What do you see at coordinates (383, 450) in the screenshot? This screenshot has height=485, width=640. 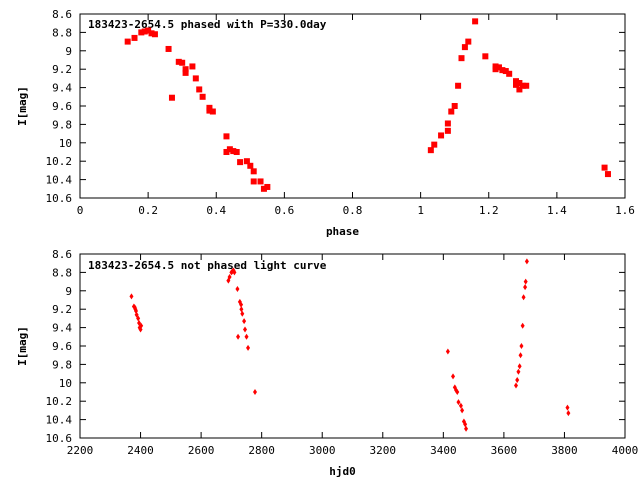 I see `x-tick-label: 3200` at bounding box center [383, 450].